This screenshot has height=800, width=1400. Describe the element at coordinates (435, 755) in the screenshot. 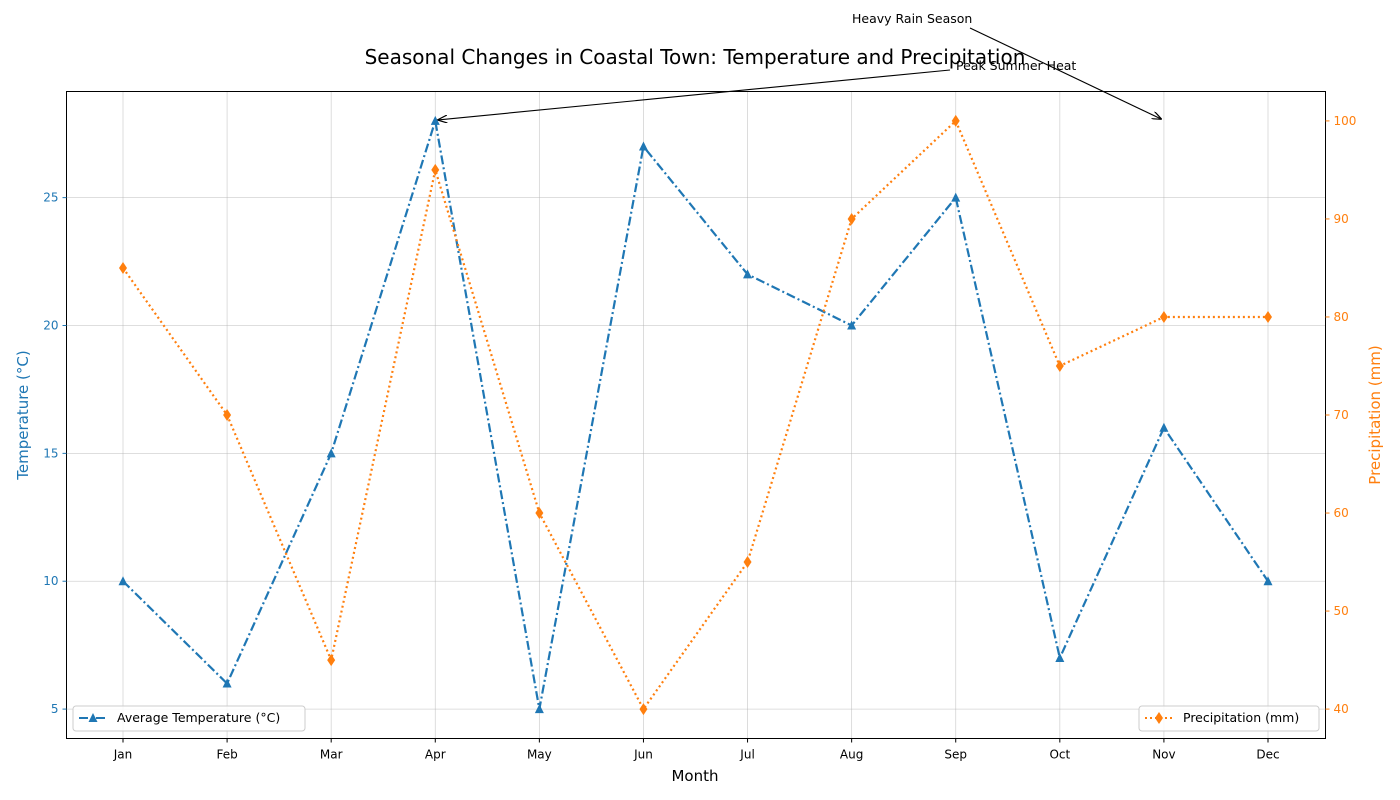

I see `x-tick-label: Apr` at that location.